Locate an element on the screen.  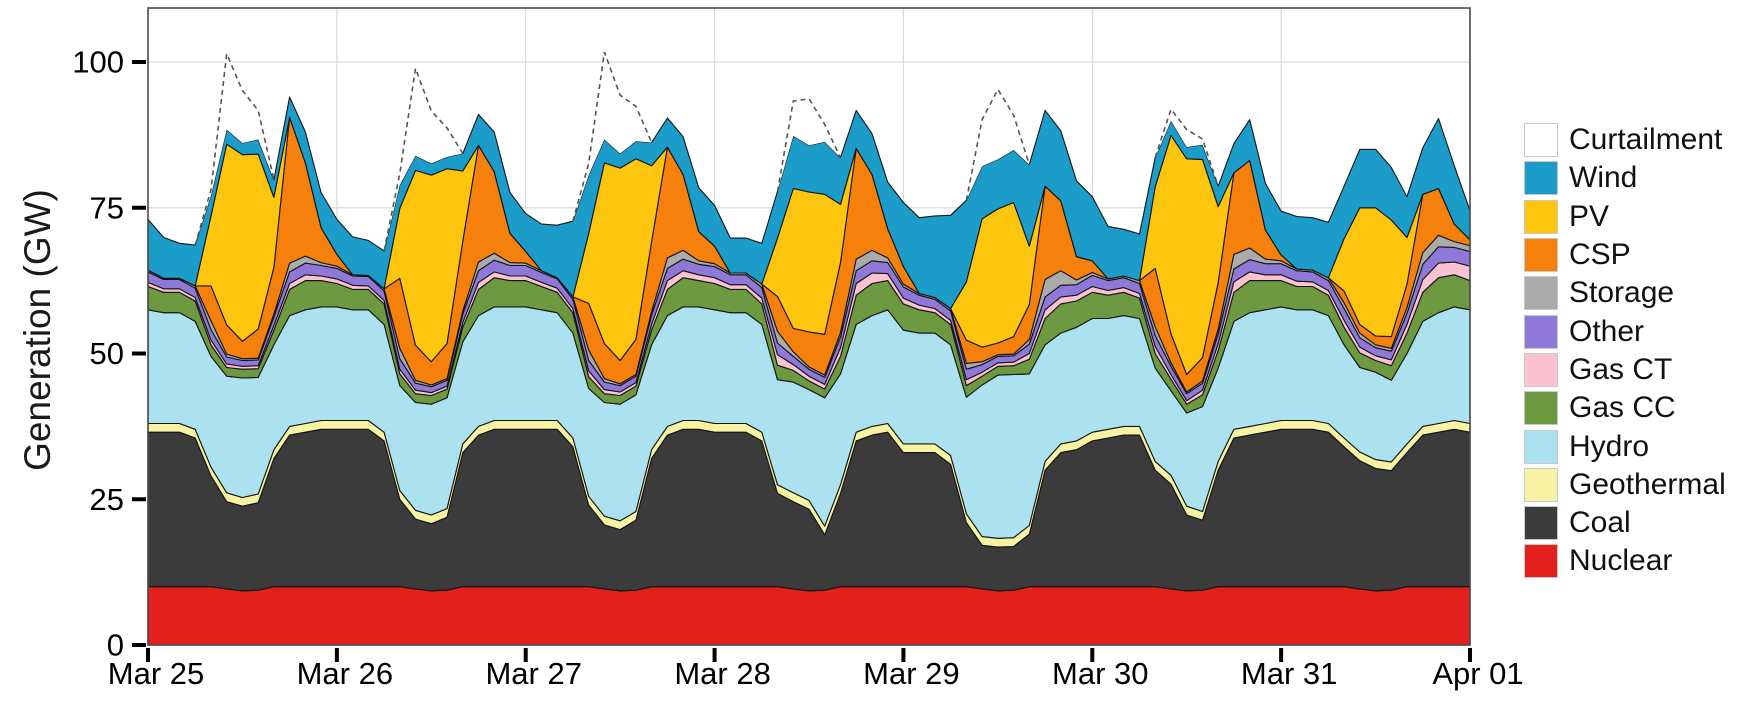
legend-swatch-gas_ct is located at coordinates (1541, 369).